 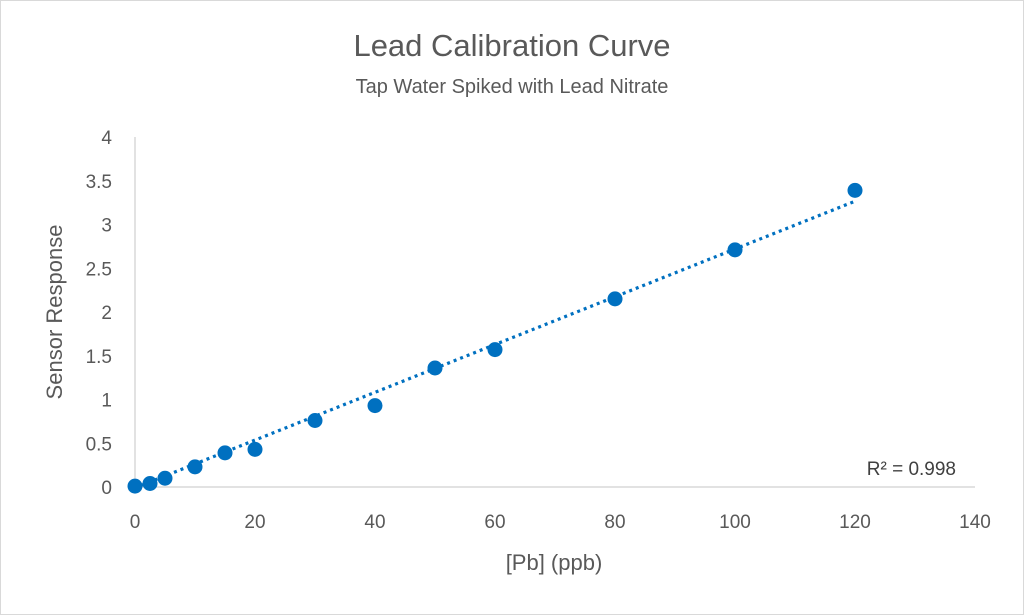 I want to click on y-tick-label: 2, so click(x=106, y=313).